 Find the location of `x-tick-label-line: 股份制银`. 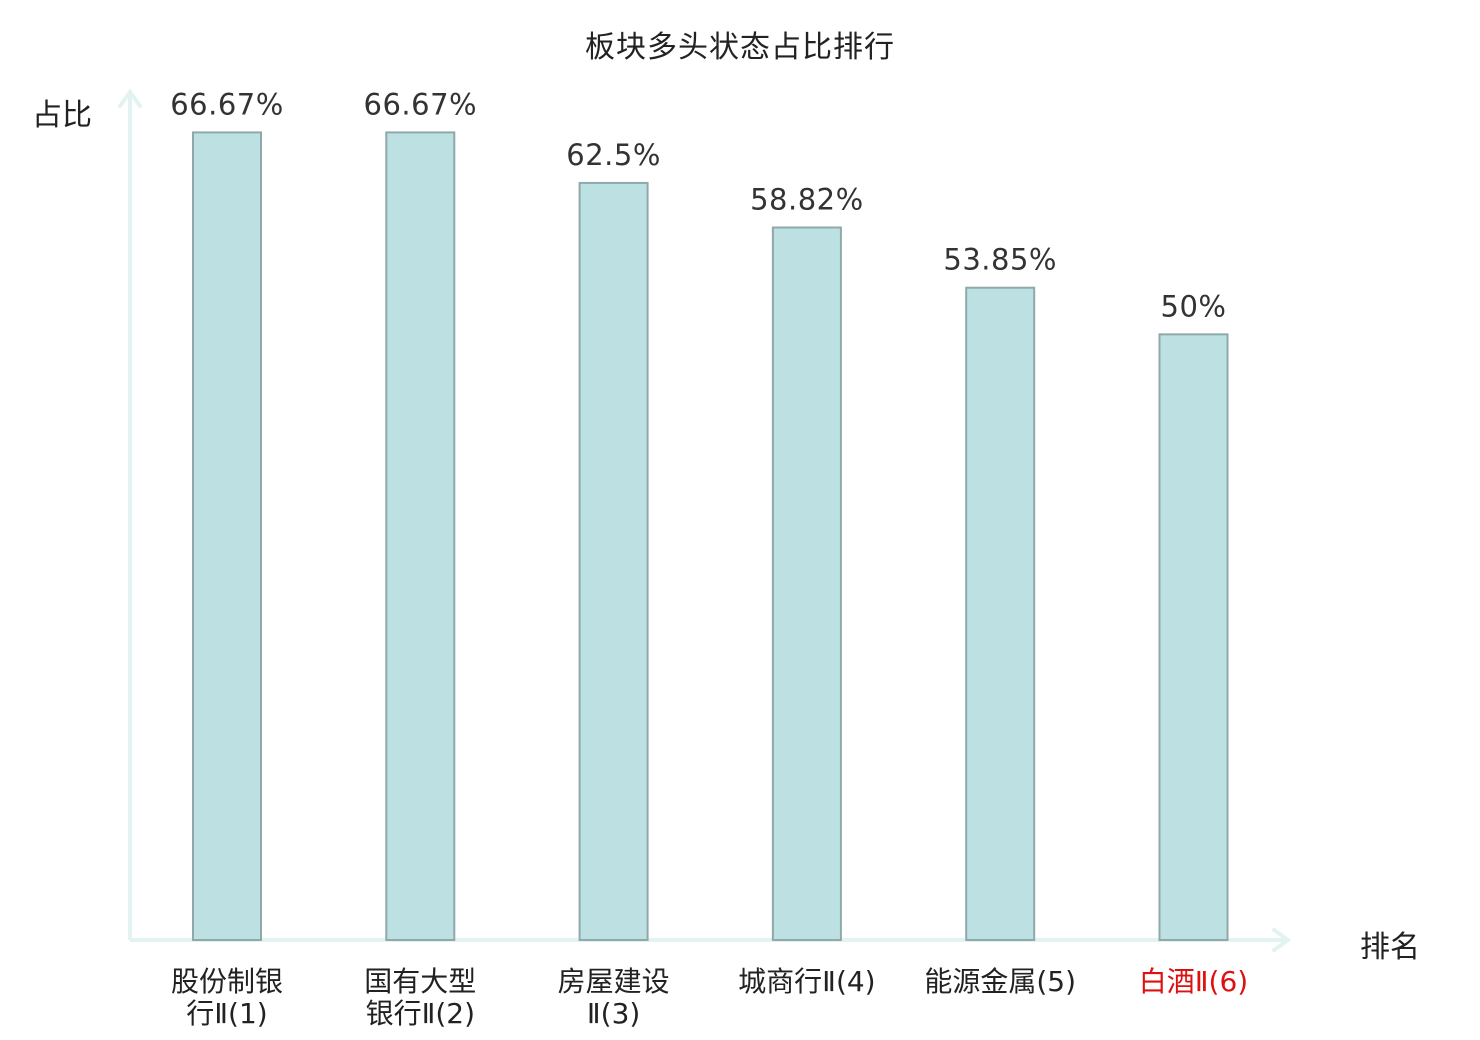

x-tick-label-line: 股份制银 is located at coordinates (226, 981).